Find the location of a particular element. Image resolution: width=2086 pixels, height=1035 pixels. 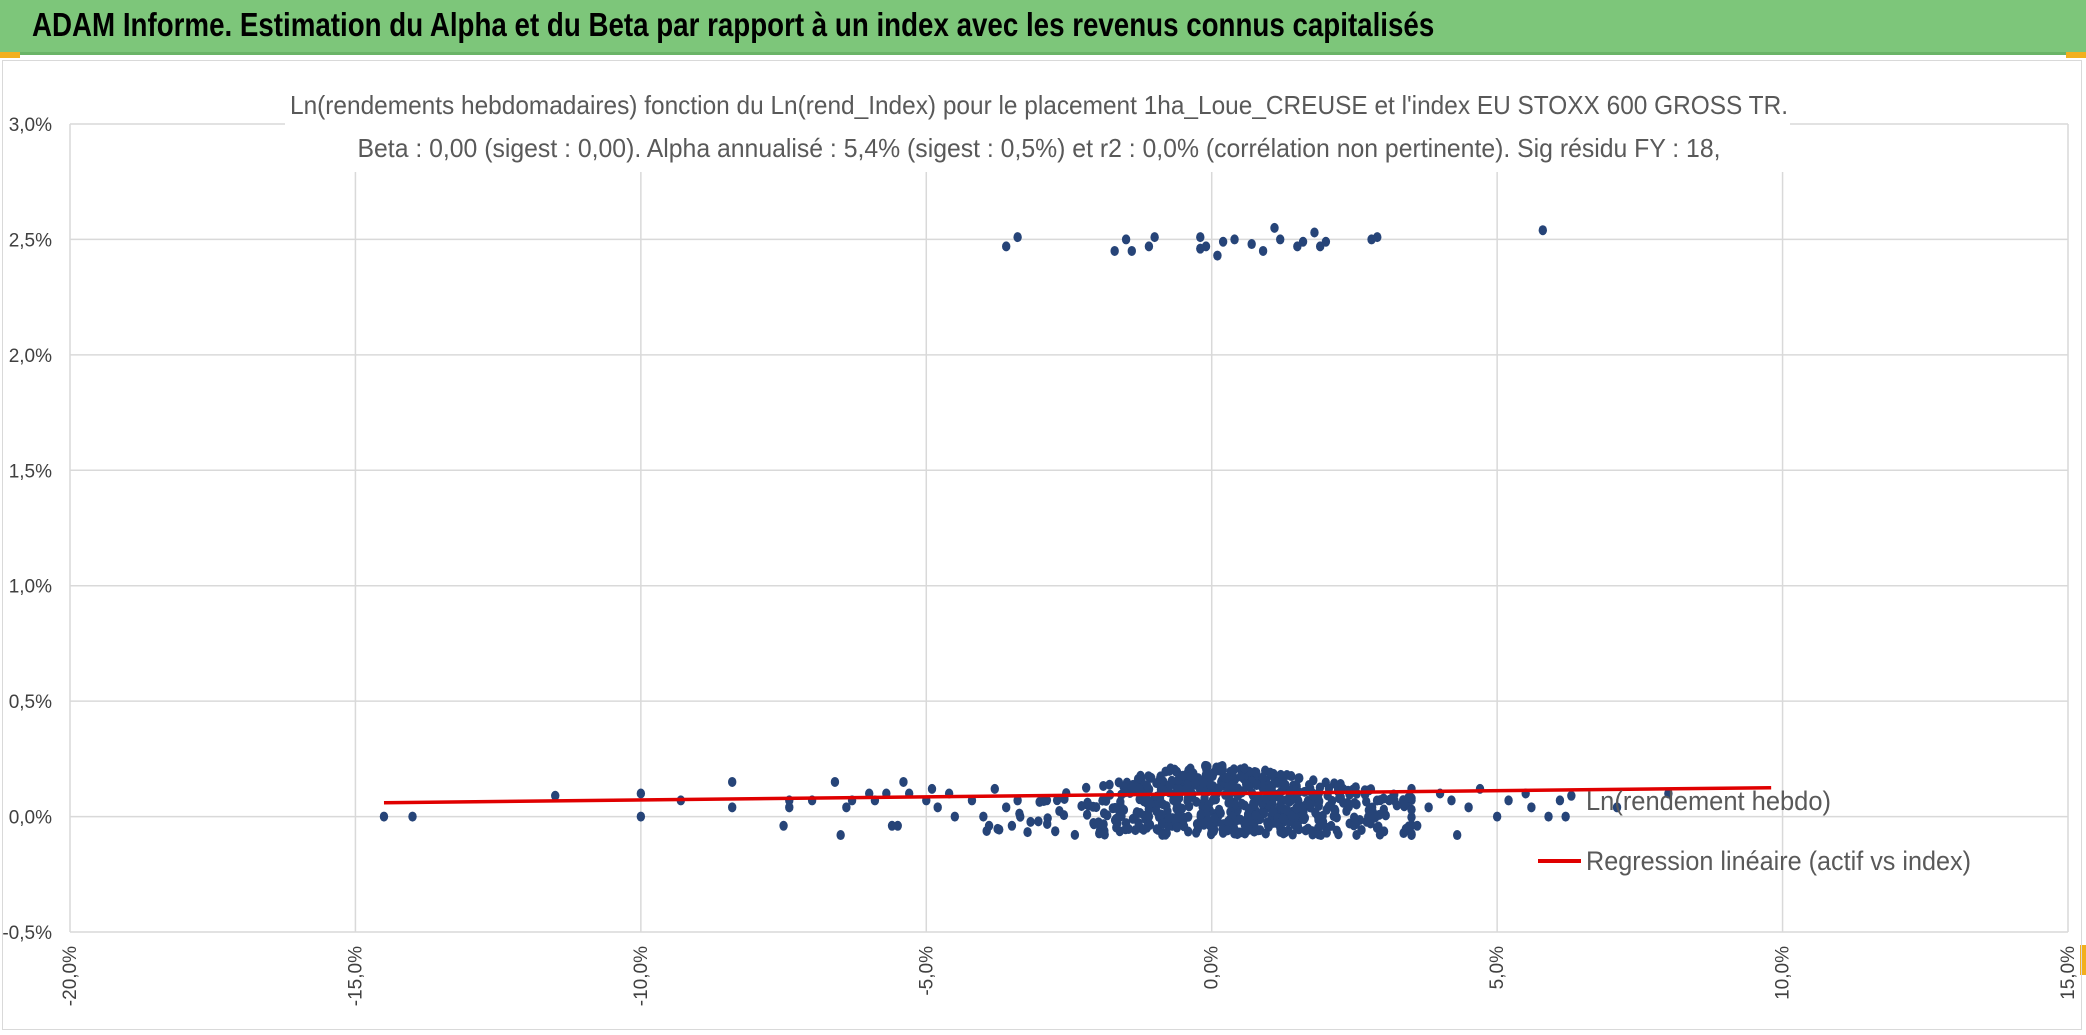

x-tick-label: 10,0% is located at coordinates (1783, 973).